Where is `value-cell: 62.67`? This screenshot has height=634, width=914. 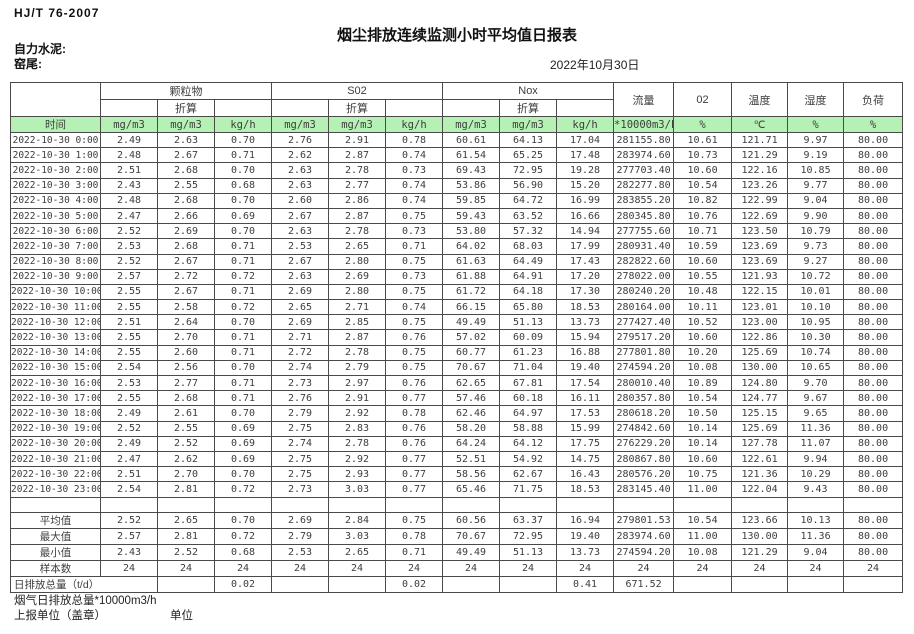
value-cell: 62.67 is located at coordinates (528, 474).